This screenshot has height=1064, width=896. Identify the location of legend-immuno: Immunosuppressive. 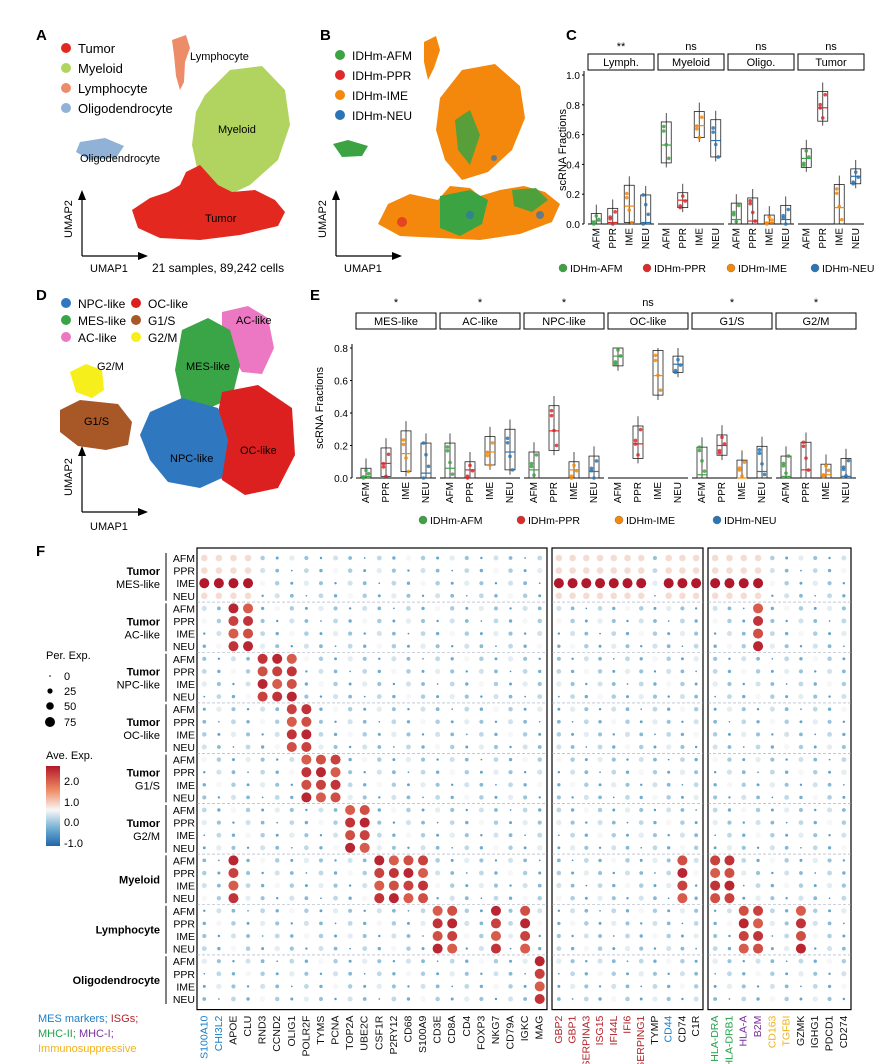
(87, 1049).